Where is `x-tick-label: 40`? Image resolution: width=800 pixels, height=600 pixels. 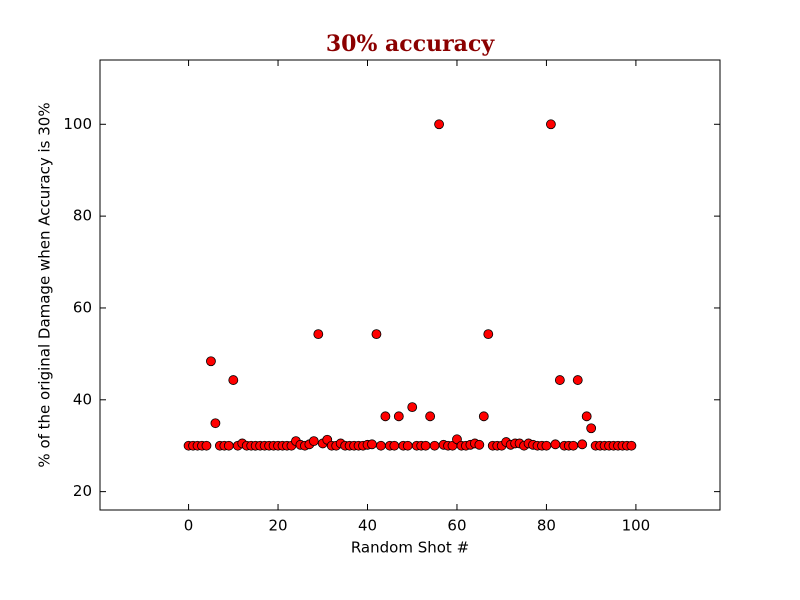
x-tick-label: 40 is located at coordinates (367, 526).